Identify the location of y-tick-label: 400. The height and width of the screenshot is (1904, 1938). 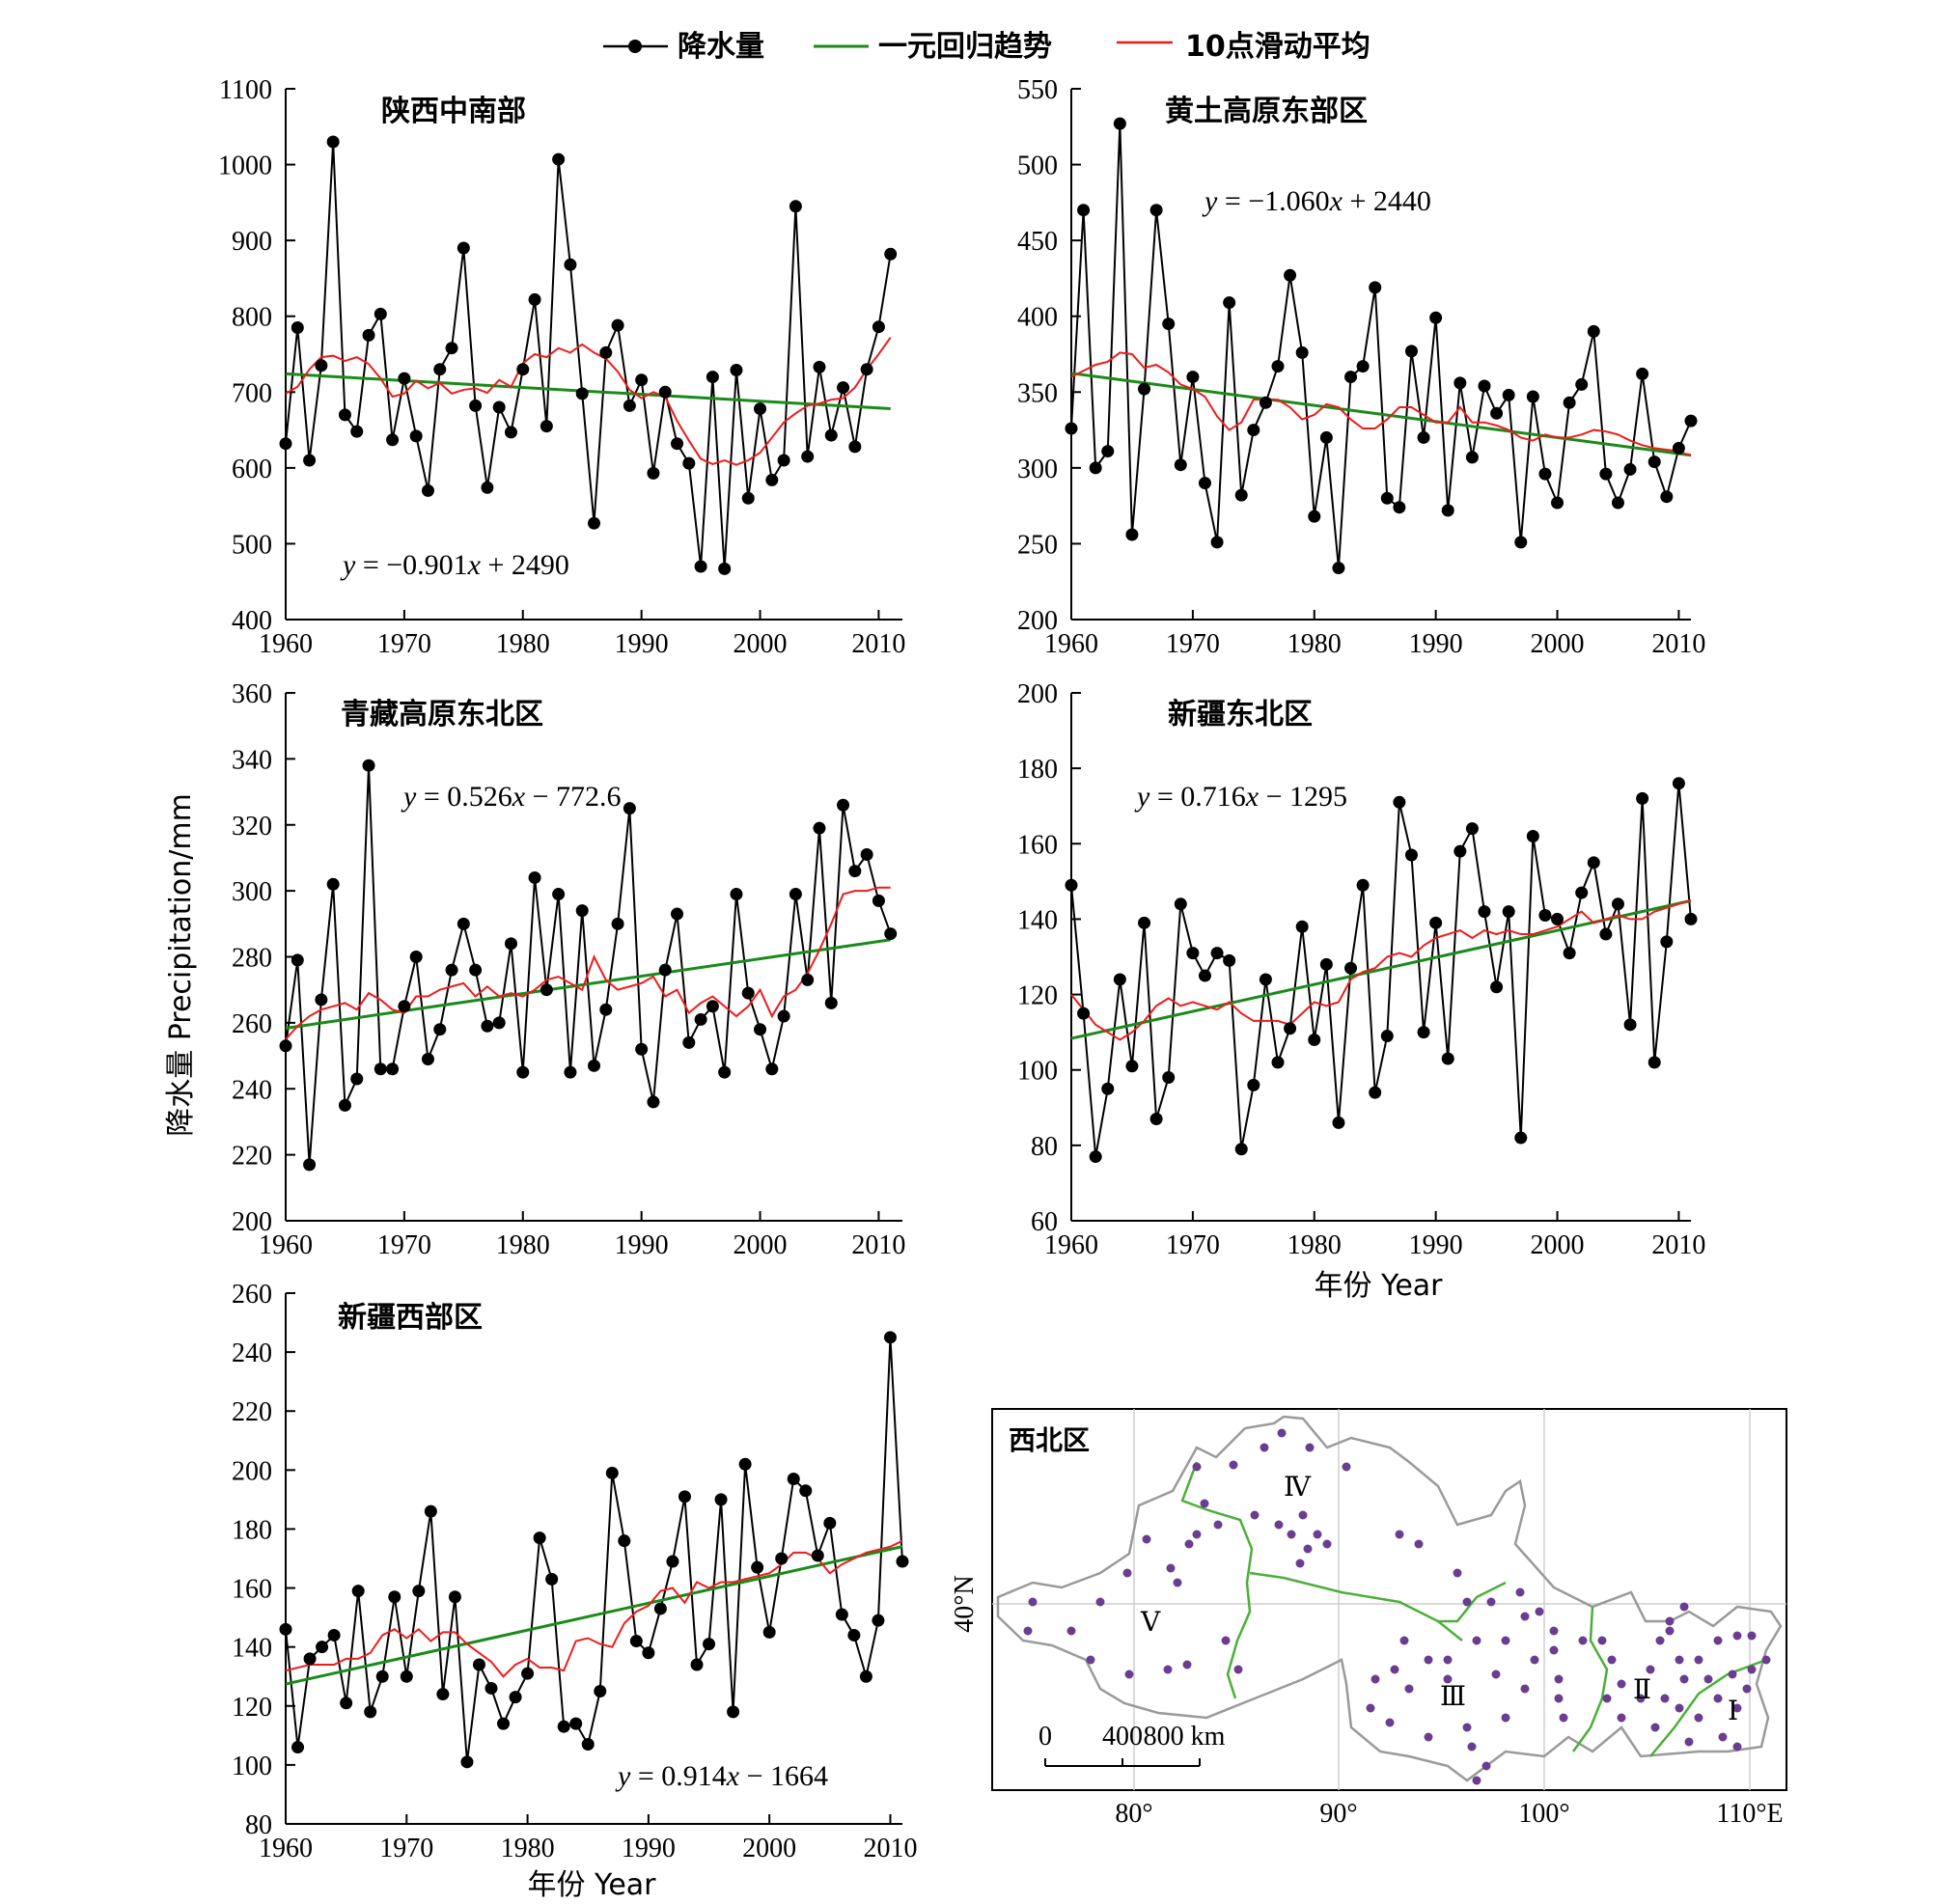
(252, 621).